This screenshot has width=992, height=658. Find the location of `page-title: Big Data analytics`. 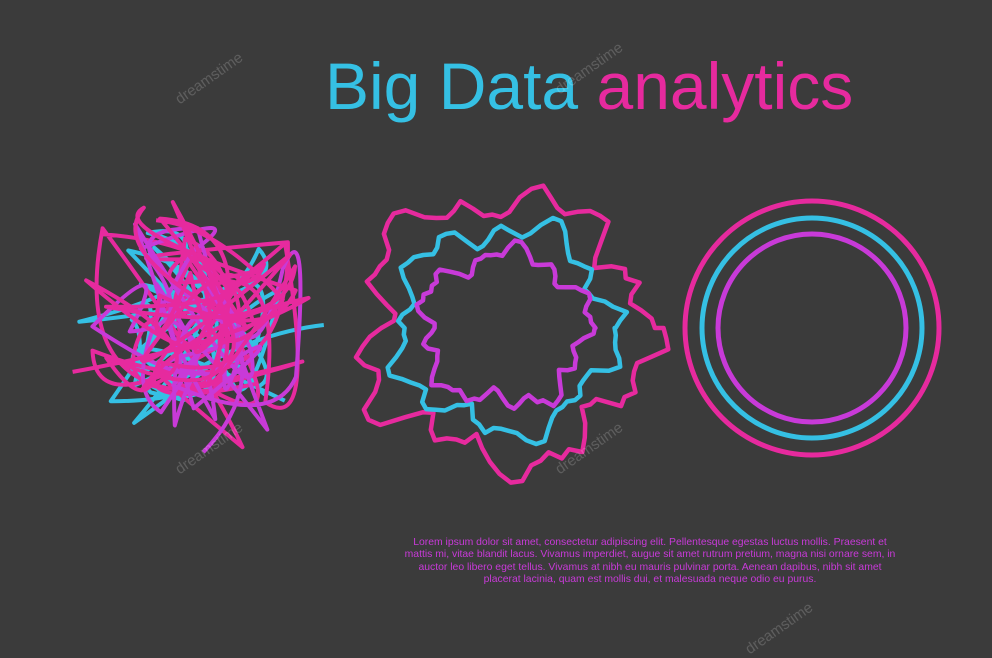

page-title: Big Data analytics is located at coordinates (589, 86).